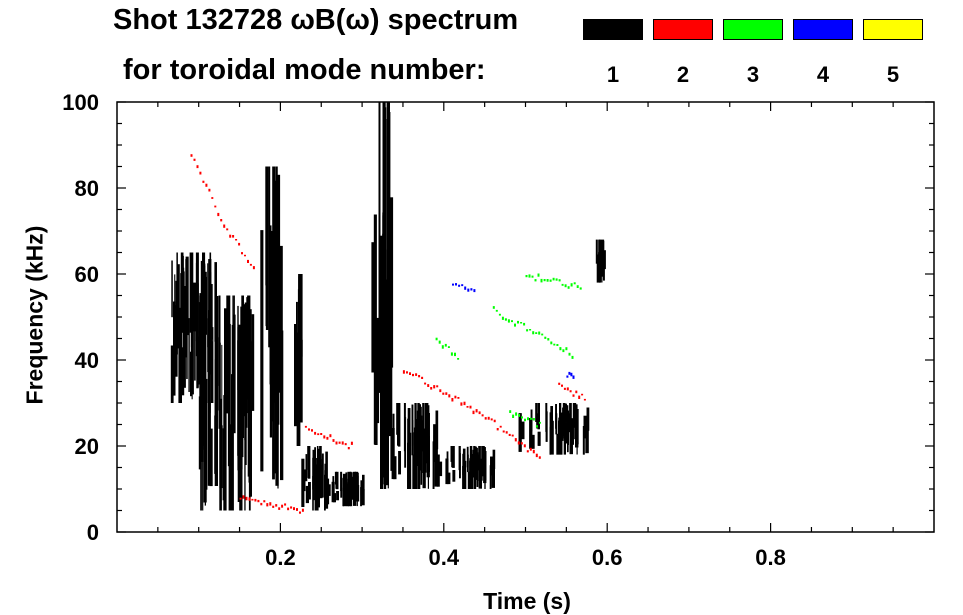  I want to click on x-tick-label: 0.8, so click(770, 557).